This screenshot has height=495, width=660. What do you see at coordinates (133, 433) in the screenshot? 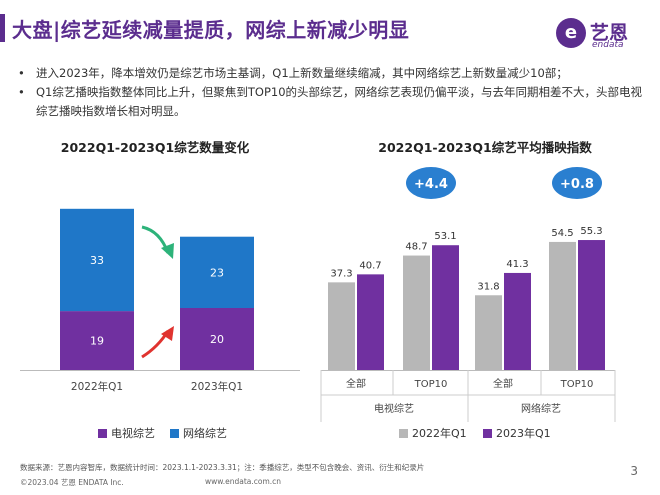
I see `legend-label: 电视综艺` at bounding box center [133, 433].